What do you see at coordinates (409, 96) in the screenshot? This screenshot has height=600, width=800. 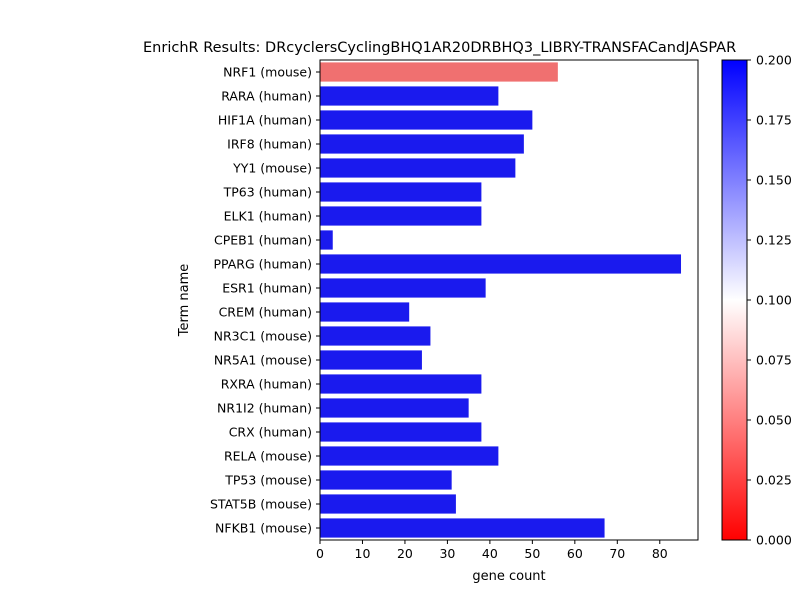 I see `bar-rara-human` at bounding box center [409, 96].